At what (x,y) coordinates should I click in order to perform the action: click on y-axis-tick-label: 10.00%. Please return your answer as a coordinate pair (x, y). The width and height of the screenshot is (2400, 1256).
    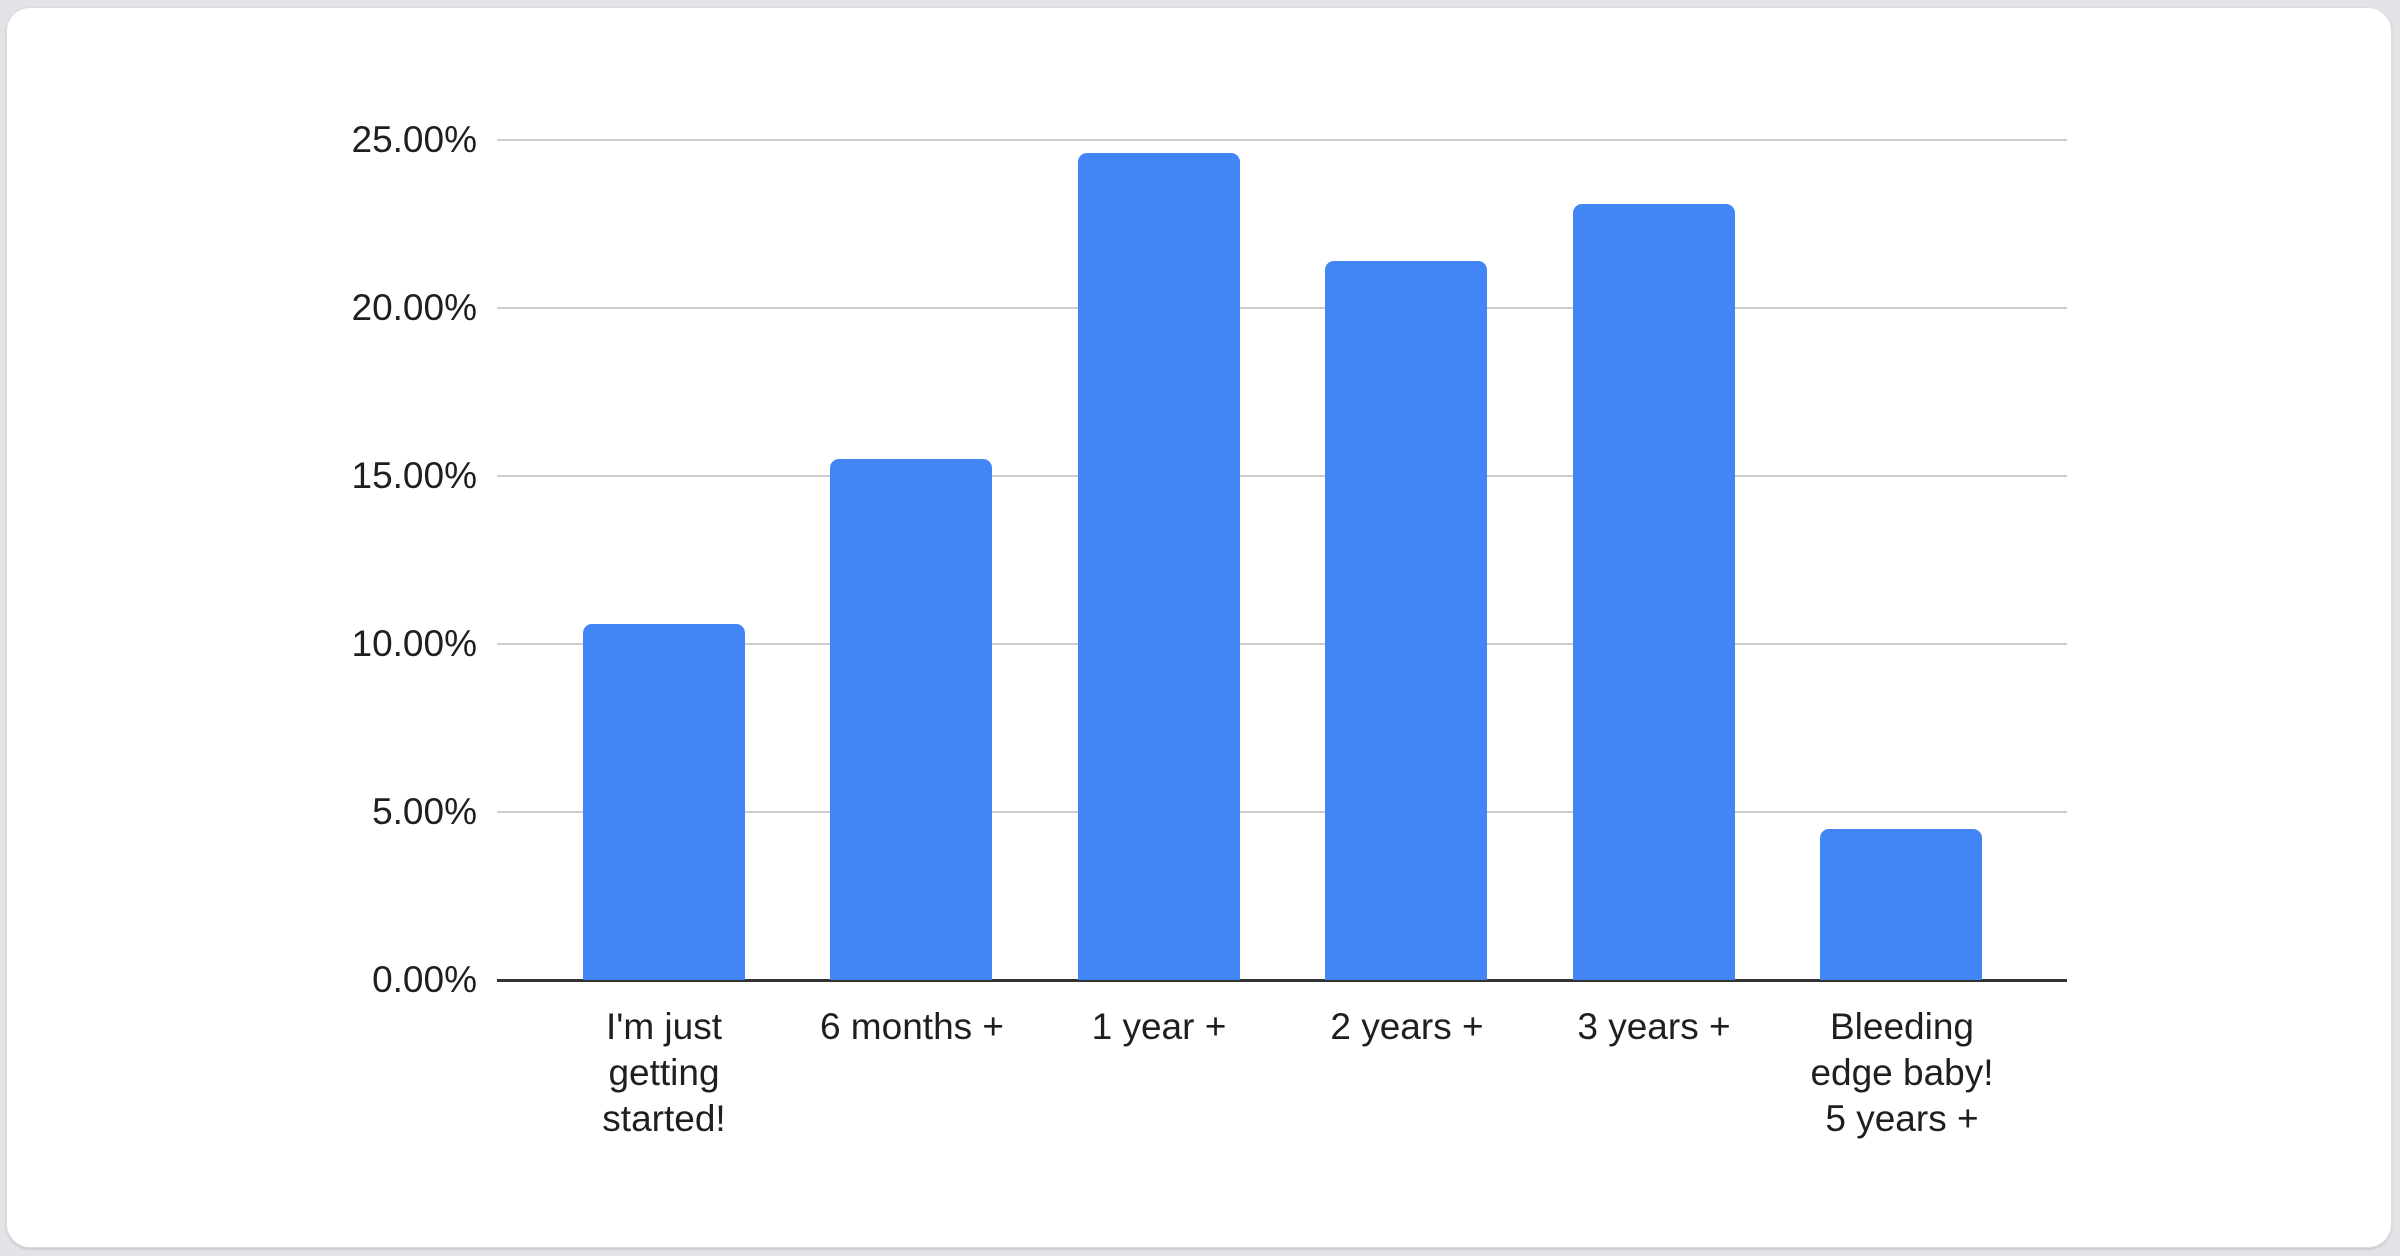
    Looking at the image, I should click on (414, 643).